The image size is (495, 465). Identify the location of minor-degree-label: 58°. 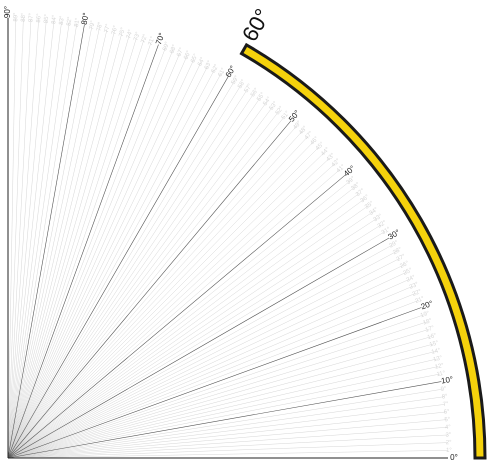
(242, 83).